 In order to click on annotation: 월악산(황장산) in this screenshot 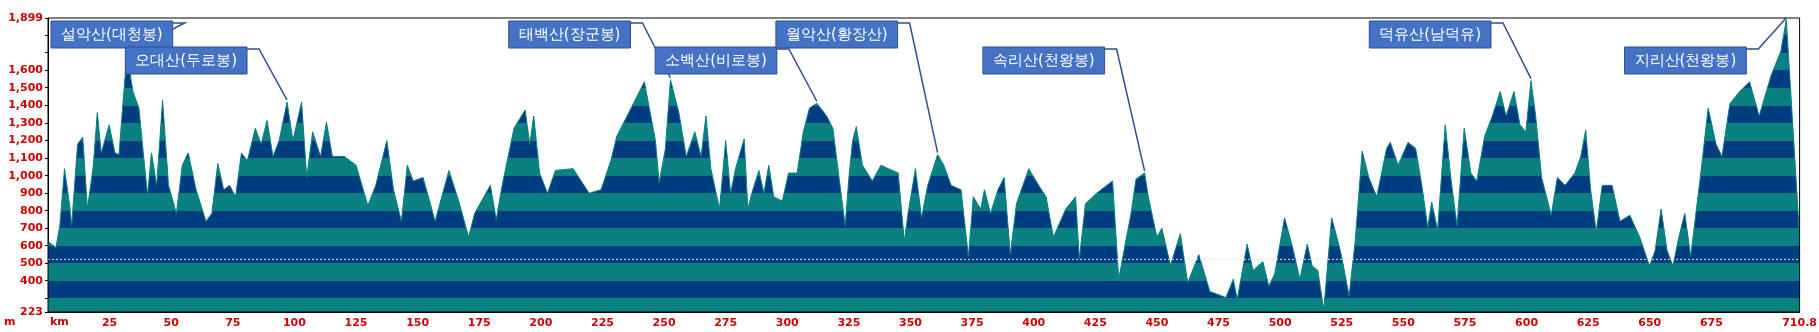, I will do `click(836, 34)`.